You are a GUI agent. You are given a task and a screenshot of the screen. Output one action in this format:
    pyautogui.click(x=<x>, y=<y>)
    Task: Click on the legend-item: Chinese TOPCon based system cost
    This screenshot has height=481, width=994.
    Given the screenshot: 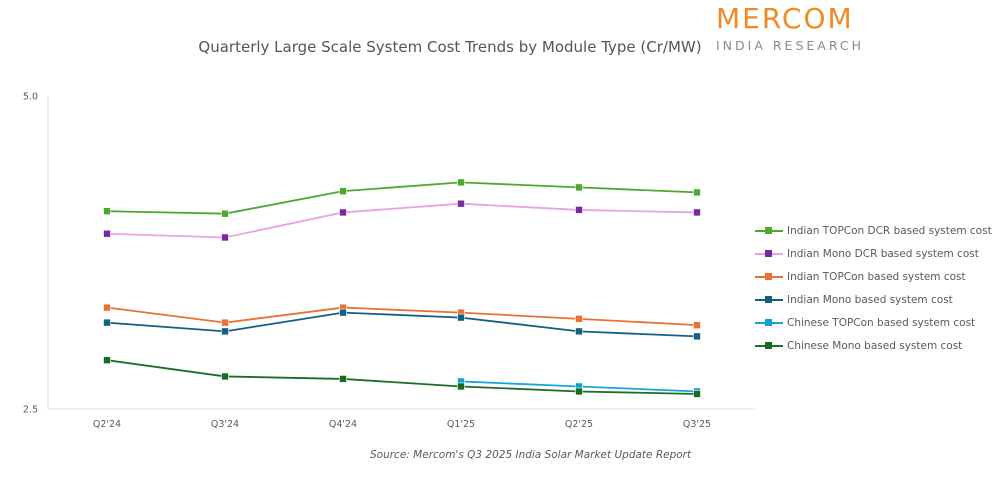 What is the action you would take?
    pyautogui.click(x=873, y=322)
    